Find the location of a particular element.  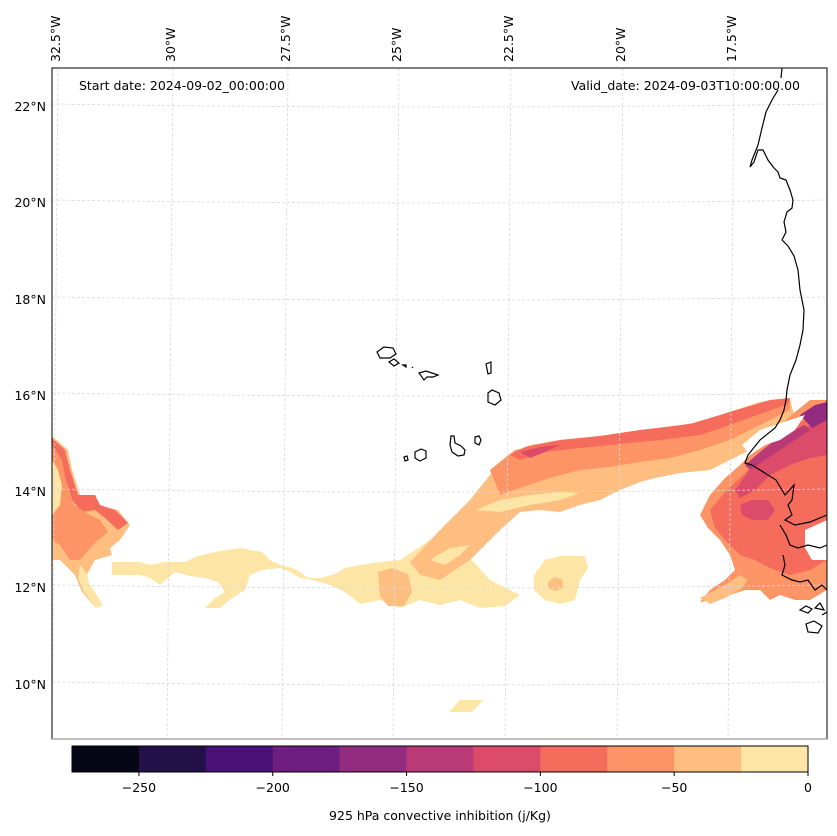

latitude-label: 16°N is located at coordinates (30, 395).